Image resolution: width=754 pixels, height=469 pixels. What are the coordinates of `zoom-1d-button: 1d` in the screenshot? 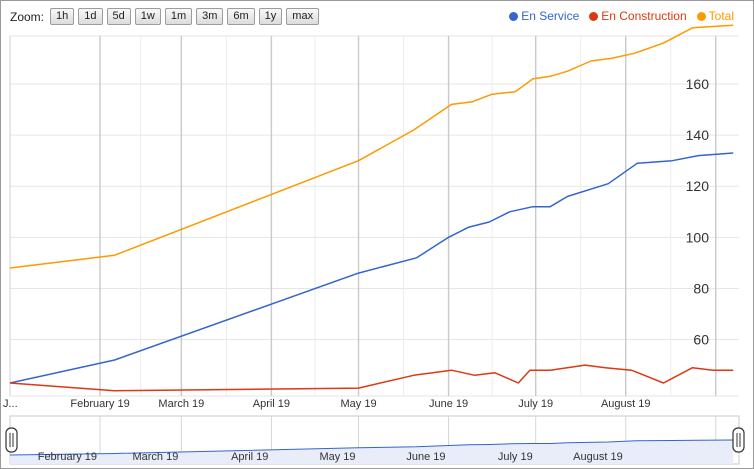 It's located at (90, 16).